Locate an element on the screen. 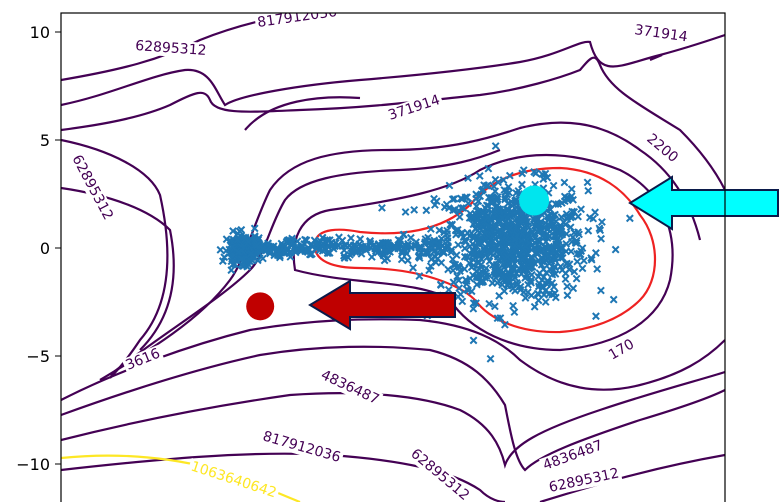 Image resolution: width=781 pixels, height=502 pixels. end-marker is located at coordinates (534, 200).